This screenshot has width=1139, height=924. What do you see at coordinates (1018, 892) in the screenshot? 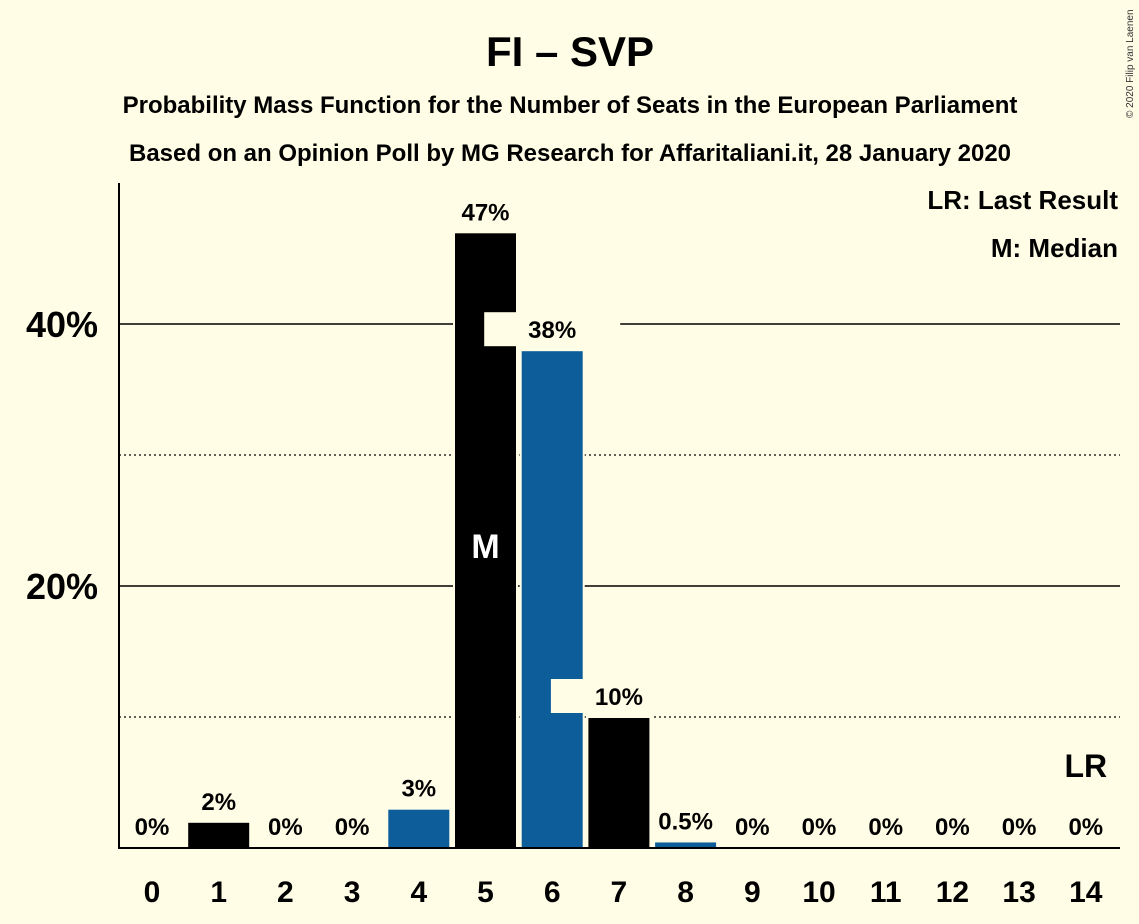
I see `x-tick-label-13: 13` at bounding box center [1018, 892].